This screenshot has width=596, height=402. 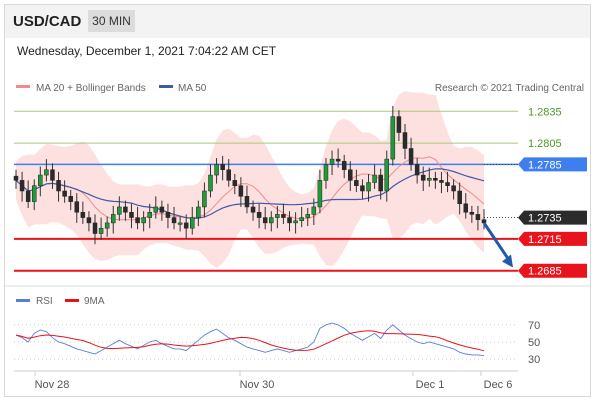 What do you see at coordinates (47, 21) in the screenshot?
I see `symbol-label: USD/CAD` at bounding box center [47, 21].